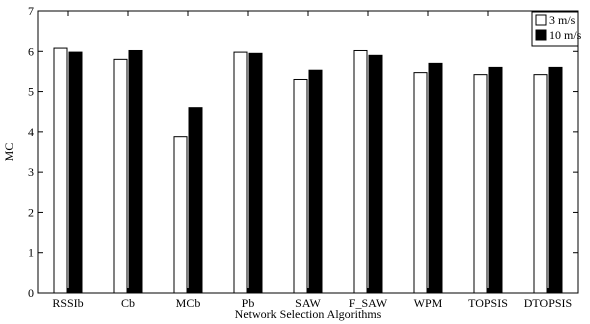  I want to click on y-tick-label: 7, so click(31, 11).